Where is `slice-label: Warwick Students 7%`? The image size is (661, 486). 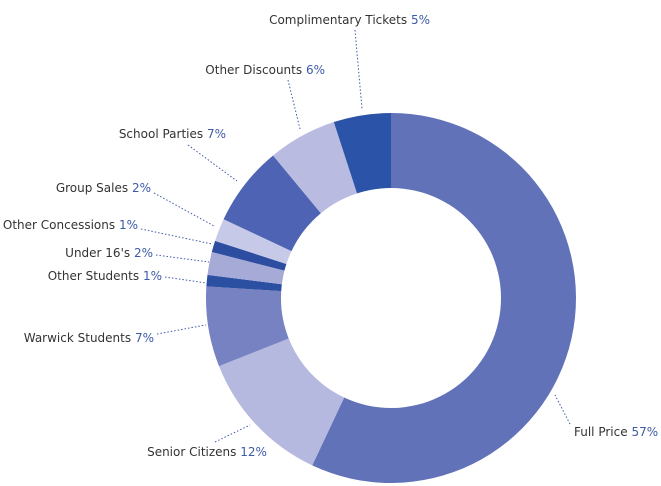 slice-label: Warwick Students 7% is located at coordinates (89, 338).